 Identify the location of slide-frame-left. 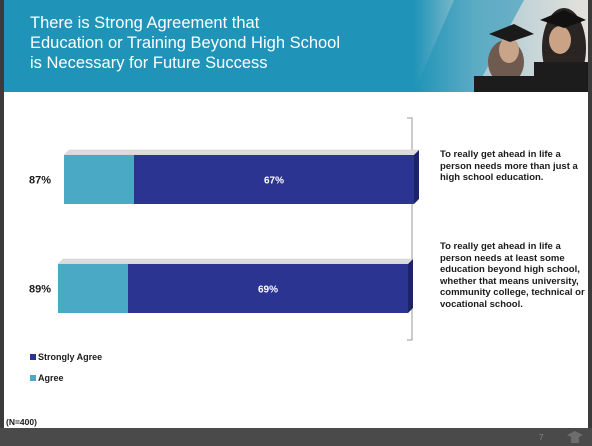
(2, 223).